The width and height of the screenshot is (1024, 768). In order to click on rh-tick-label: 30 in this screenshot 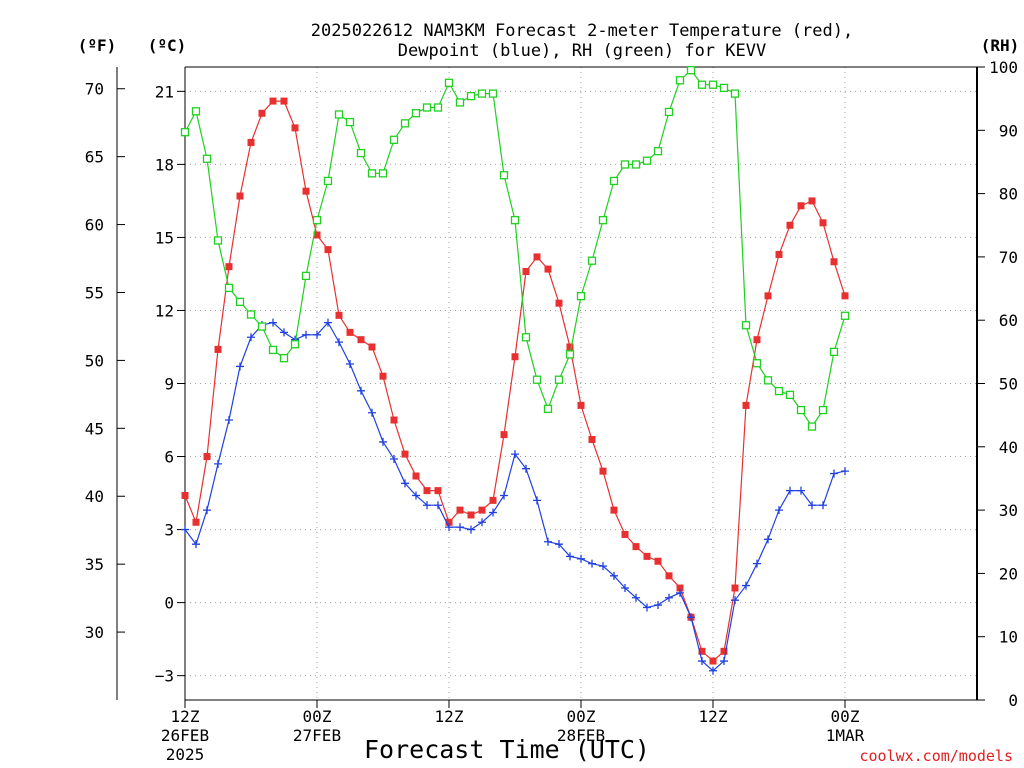, I will do `click(1008, 510)`.